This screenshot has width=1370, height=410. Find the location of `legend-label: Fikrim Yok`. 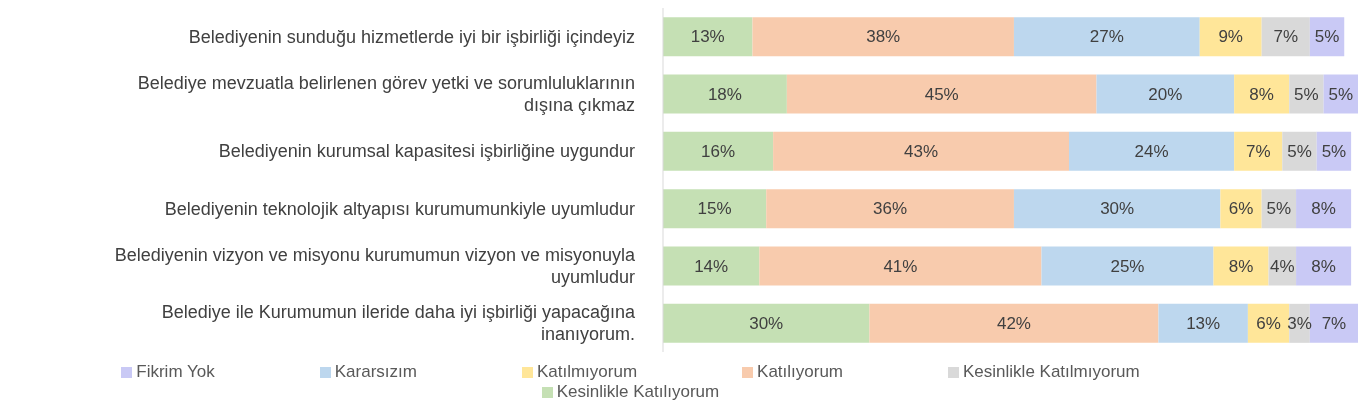

legend-label: Fikrim Yok is located at coordinates (175, 371).